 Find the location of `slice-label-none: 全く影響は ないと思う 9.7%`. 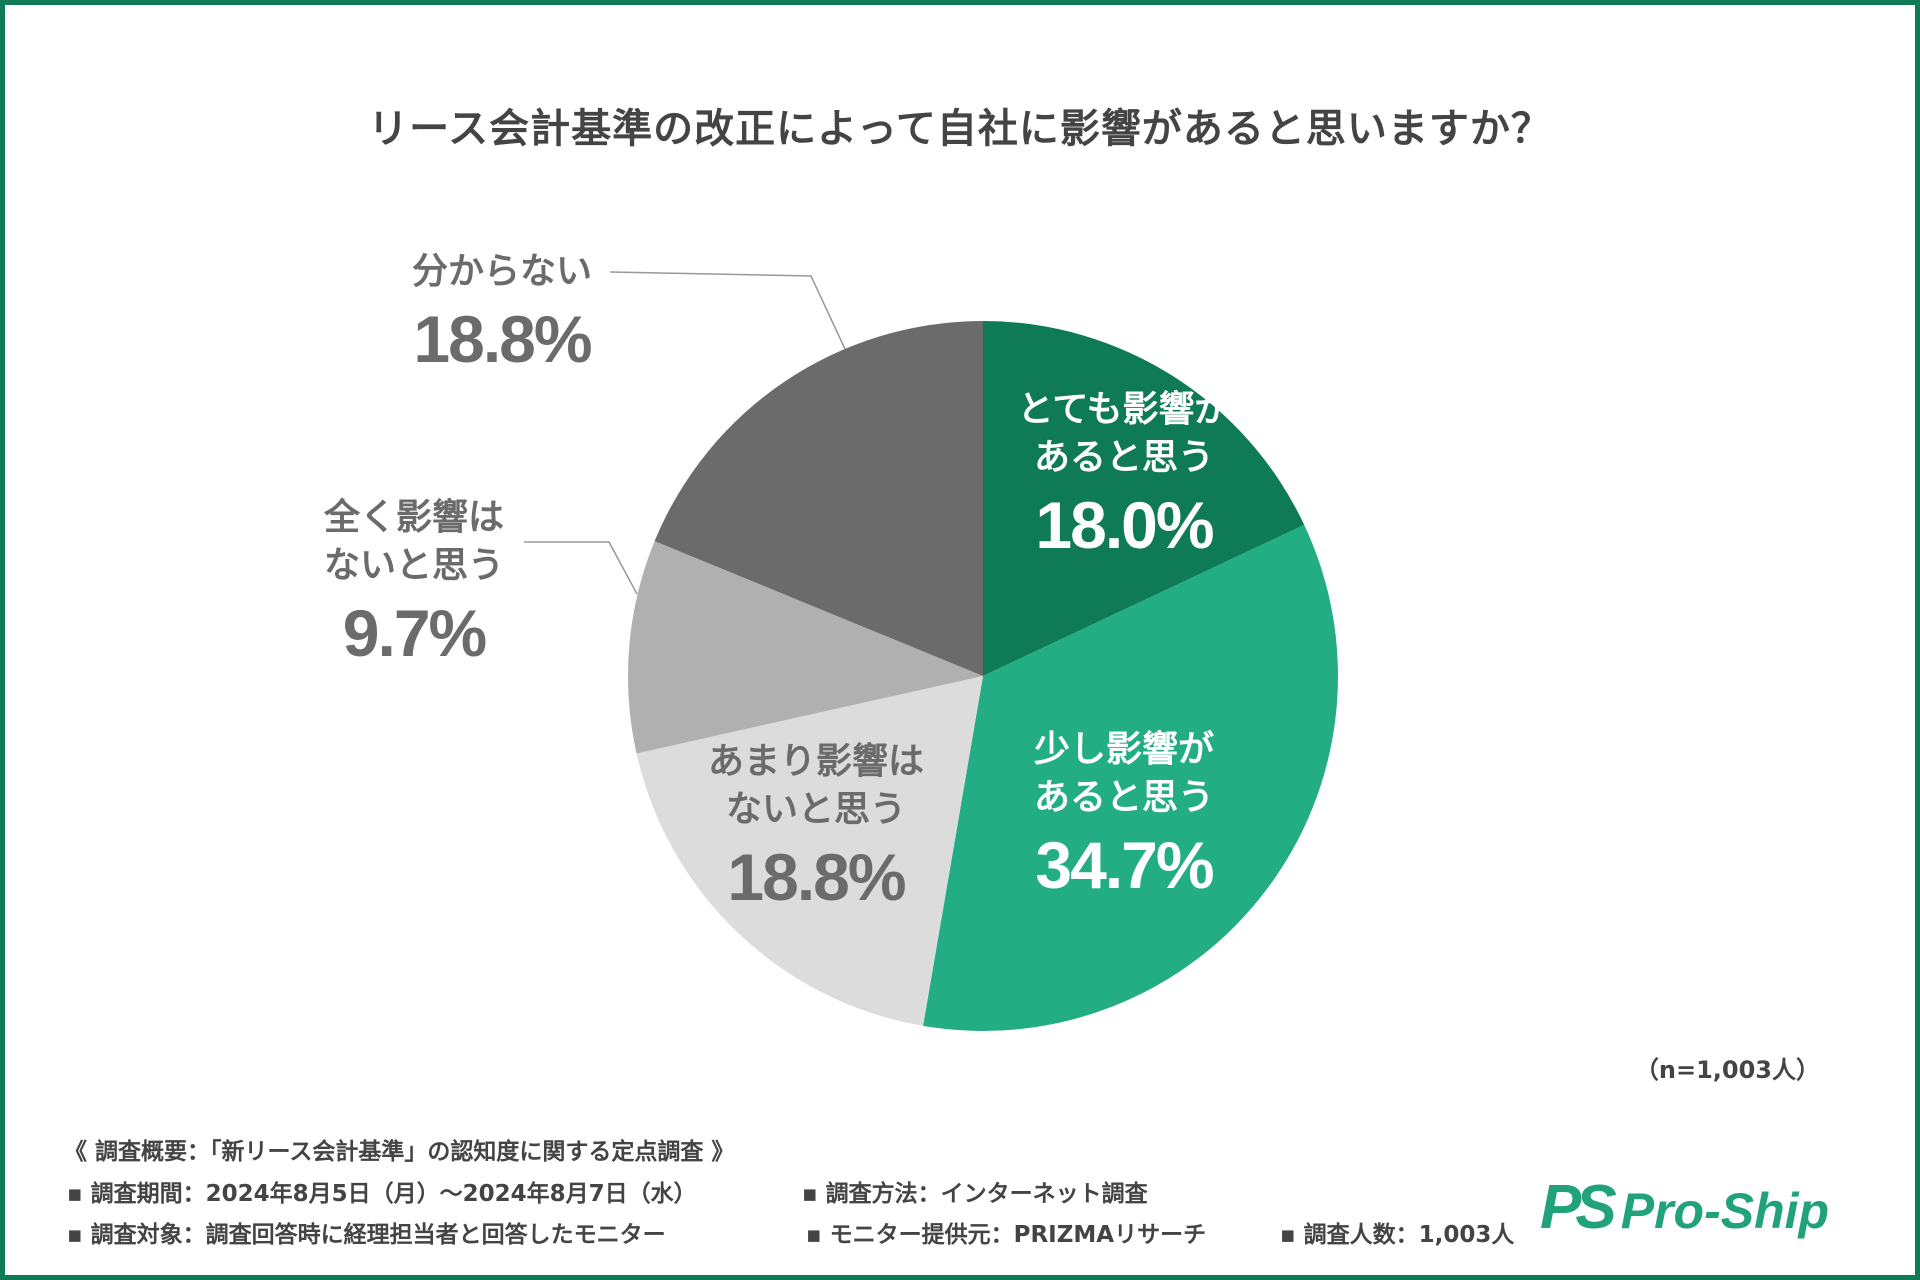

slice-label-none: 全く影響は ないと思う 9.7% is located at coordinates (414, 585).